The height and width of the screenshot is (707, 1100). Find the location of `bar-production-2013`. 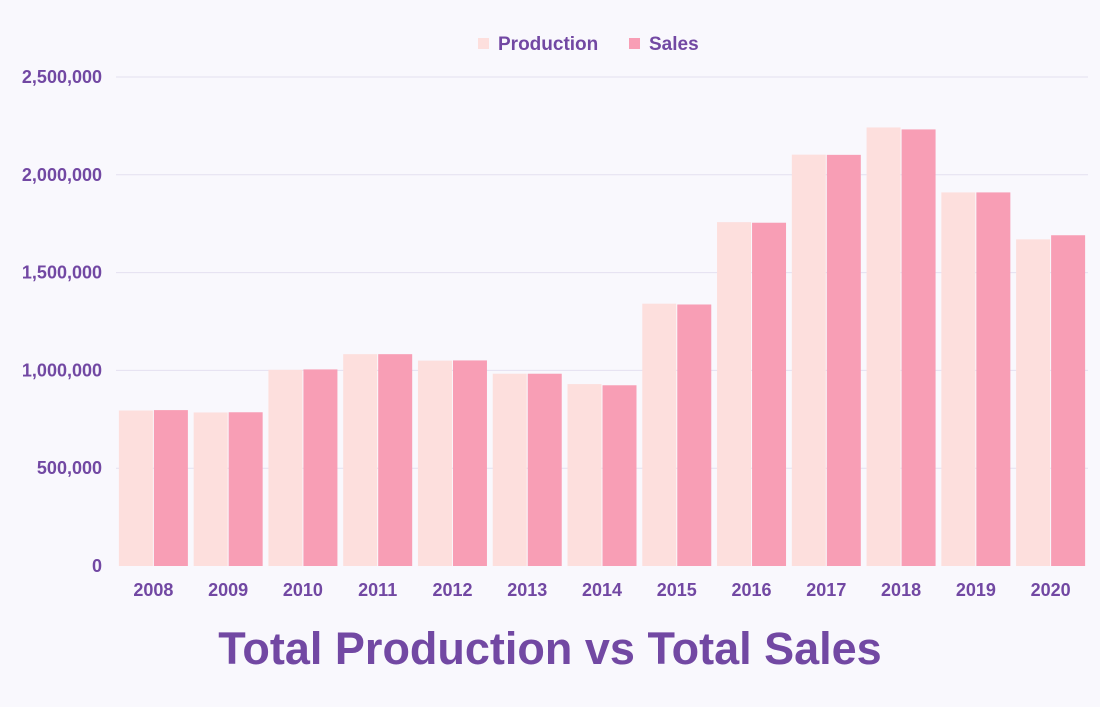

bar-production-2013 is located at coordinates (509, 469).